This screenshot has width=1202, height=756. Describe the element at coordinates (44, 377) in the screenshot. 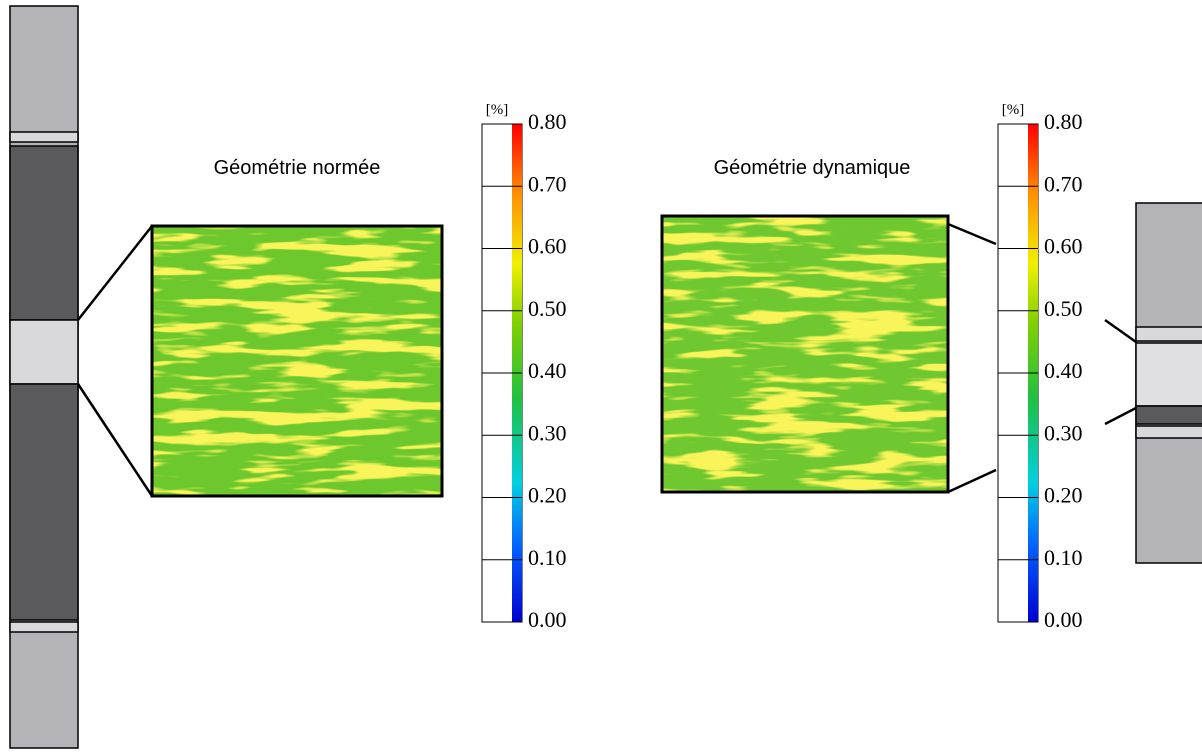

I see `specimen-left` at that location.